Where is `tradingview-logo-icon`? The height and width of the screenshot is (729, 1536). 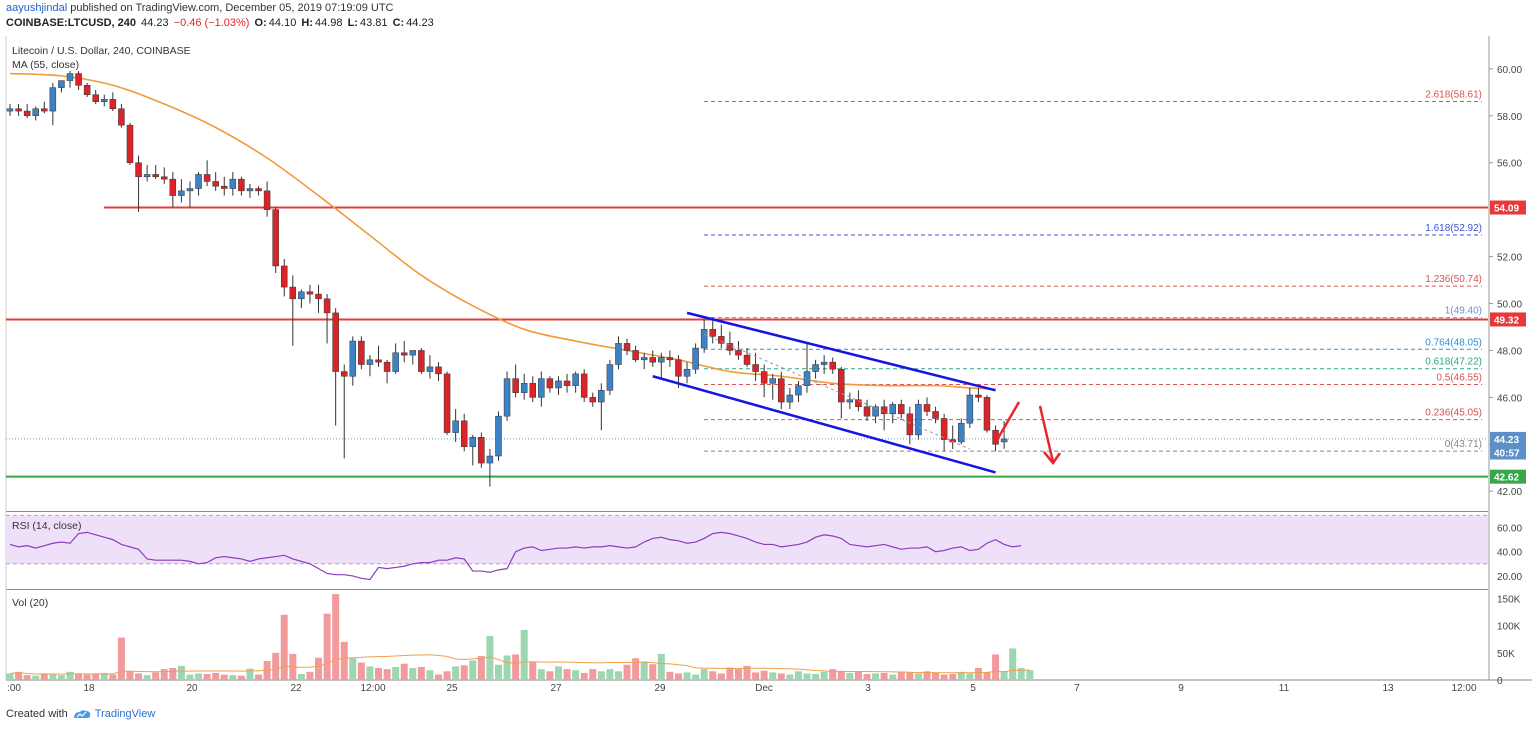
tradingview-logo-icon is located at coordinates (82, 714).